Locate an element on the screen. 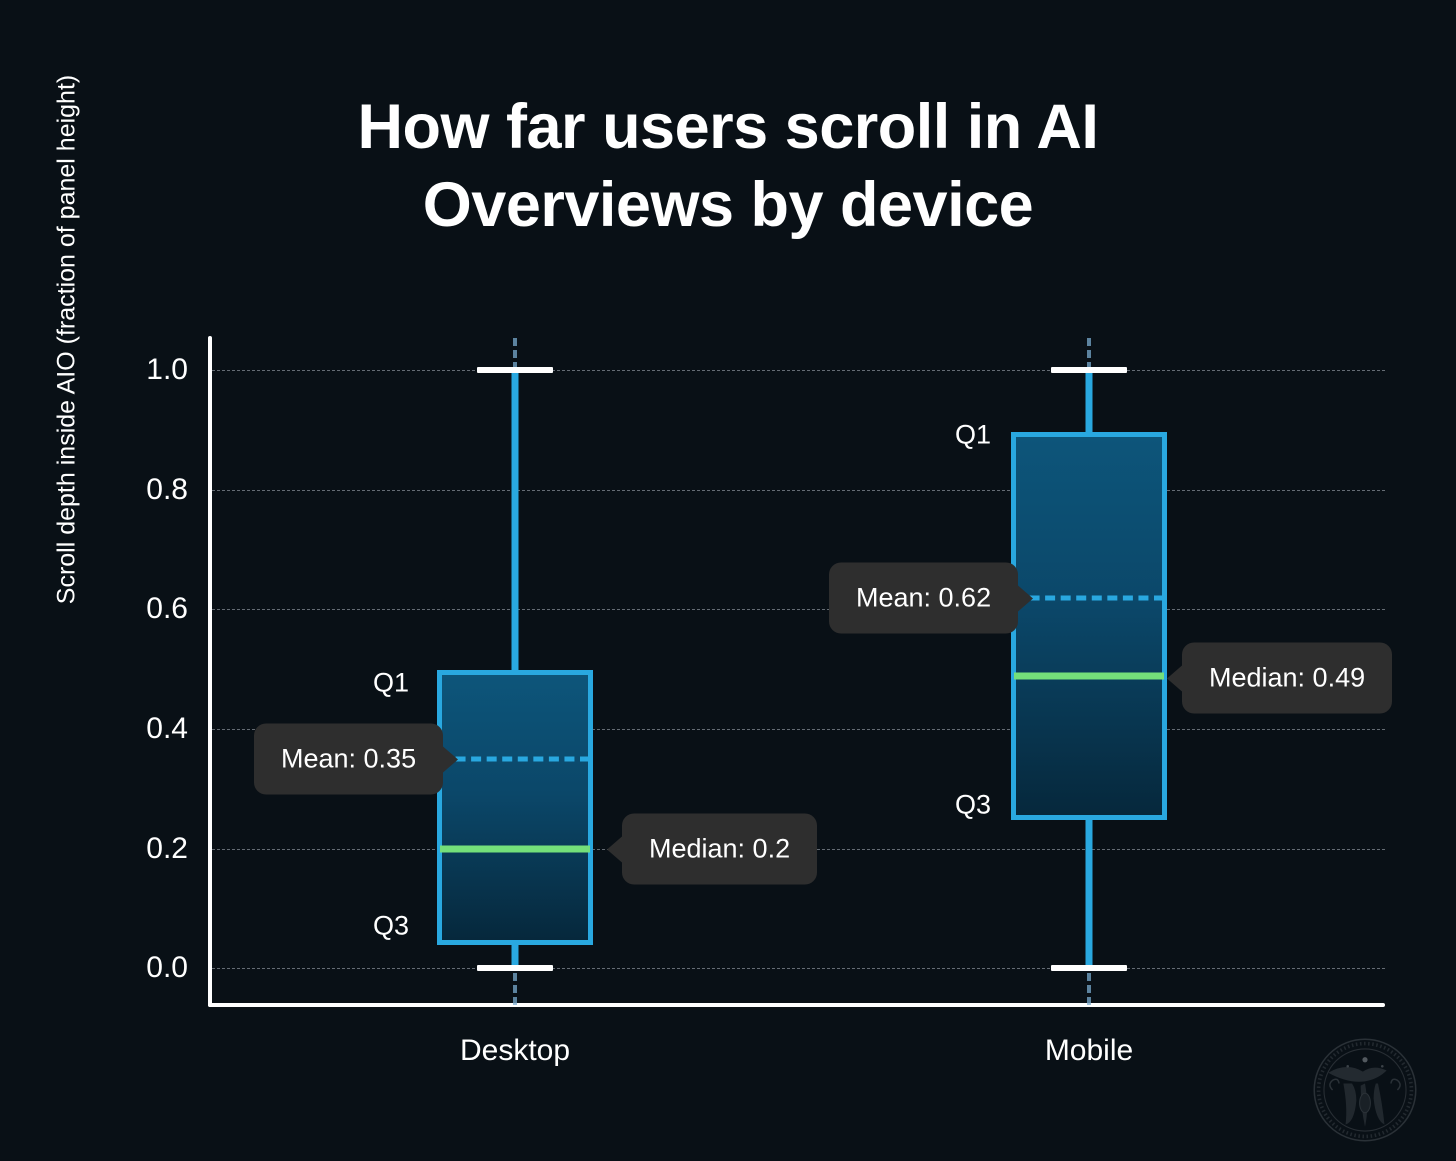 The width and height of the screenshot is (1456, 1161). whisker-cap-upper-desktop is located at coordinates (515, 370).